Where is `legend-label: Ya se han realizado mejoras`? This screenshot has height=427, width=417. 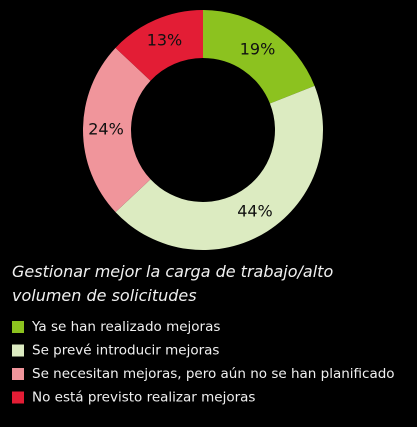 legend-label: Ya se han realizado mejoras is located at coordinates (125, 327).